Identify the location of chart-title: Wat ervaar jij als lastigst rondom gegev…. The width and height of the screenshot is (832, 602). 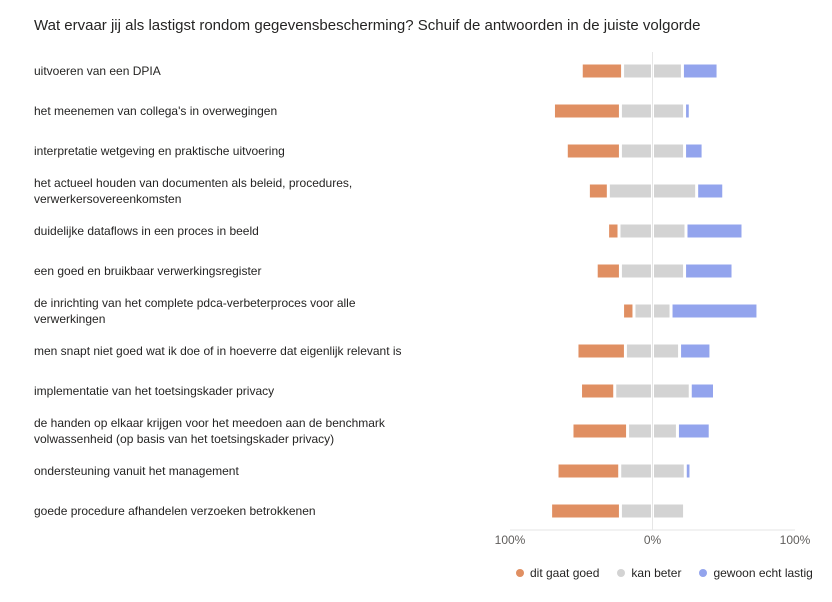
(367, 25).